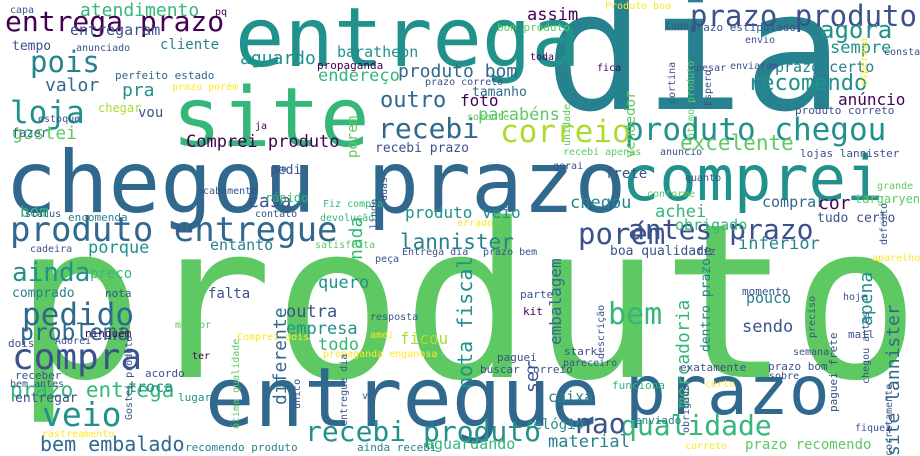 This screenshot has width=920, height=456. Describe the element at coordinates (103, 48) in the screenshot. I see `word: anunciado` at that location.